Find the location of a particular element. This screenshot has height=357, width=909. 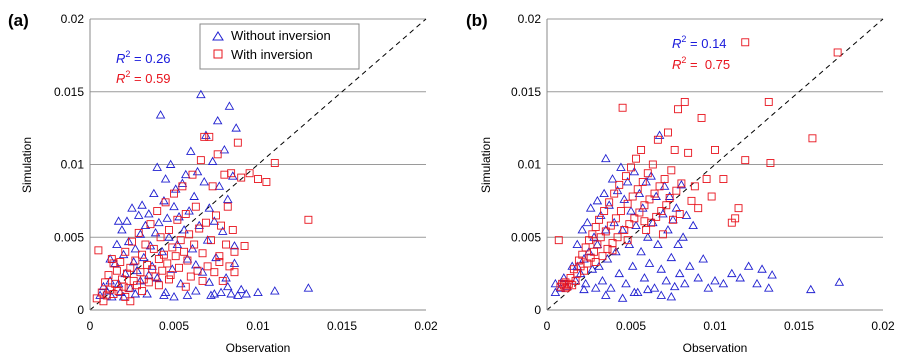

y-tick-labels: 0 0.005 0.01 0.015 0.02 is located at coordinates (69, 164).